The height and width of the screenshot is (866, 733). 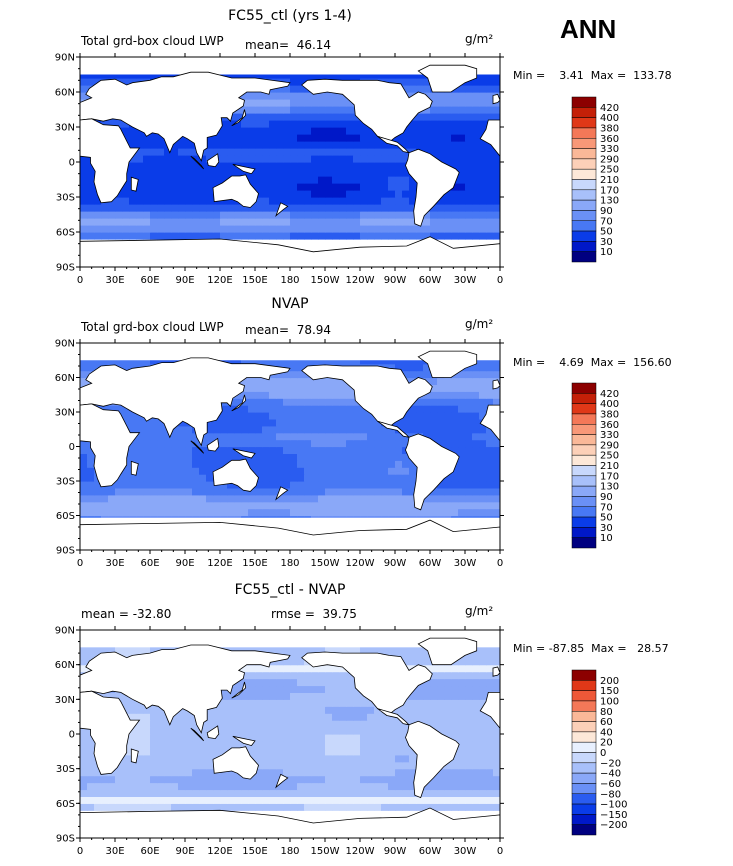 What do you see at coordinates (430, 280) in the screenshot?
I see `x-tick-label: 60W` at bounding box center [430, 280].